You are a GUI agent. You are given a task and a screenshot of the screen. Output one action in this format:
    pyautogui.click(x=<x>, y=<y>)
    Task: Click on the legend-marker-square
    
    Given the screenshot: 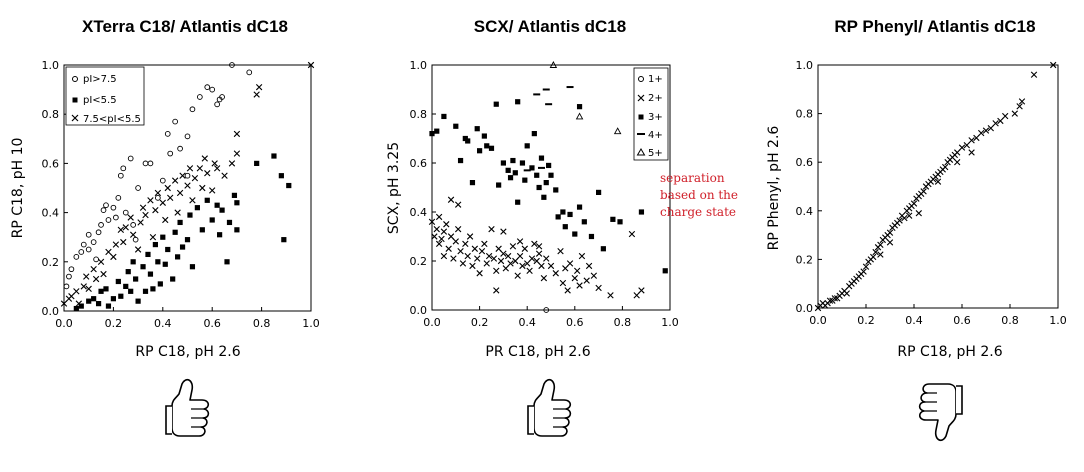 What is the action you would take?
    pyautogui.click(x=641, y=117)
    